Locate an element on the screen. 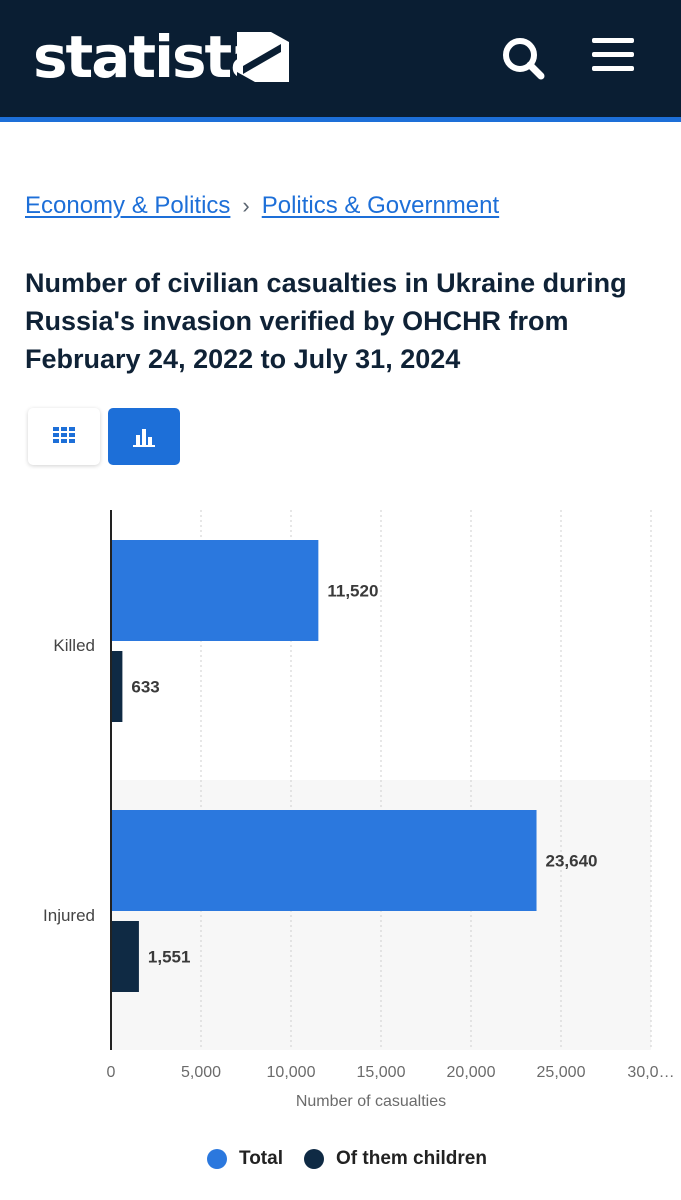 This screenshot has width=681, height=1200. category-label: Injured is located at coordinates (69, 915).